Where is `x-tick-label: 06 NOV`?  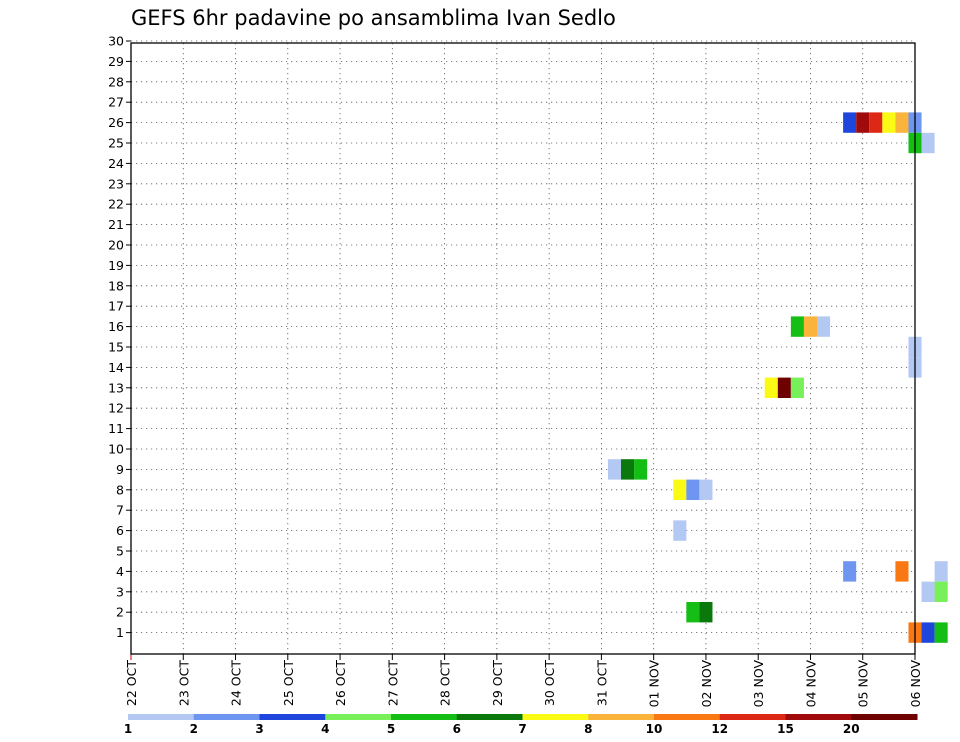 x-tick-label: 06 NOV is located at coordinates (915, 684).